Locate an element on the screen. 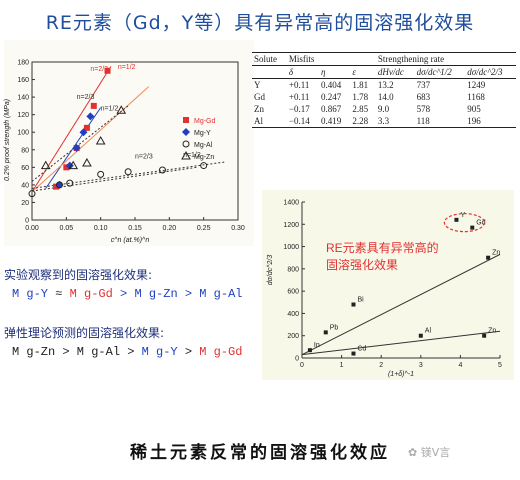  table-subheader-cell: δ is located at coordinates (302, 72).